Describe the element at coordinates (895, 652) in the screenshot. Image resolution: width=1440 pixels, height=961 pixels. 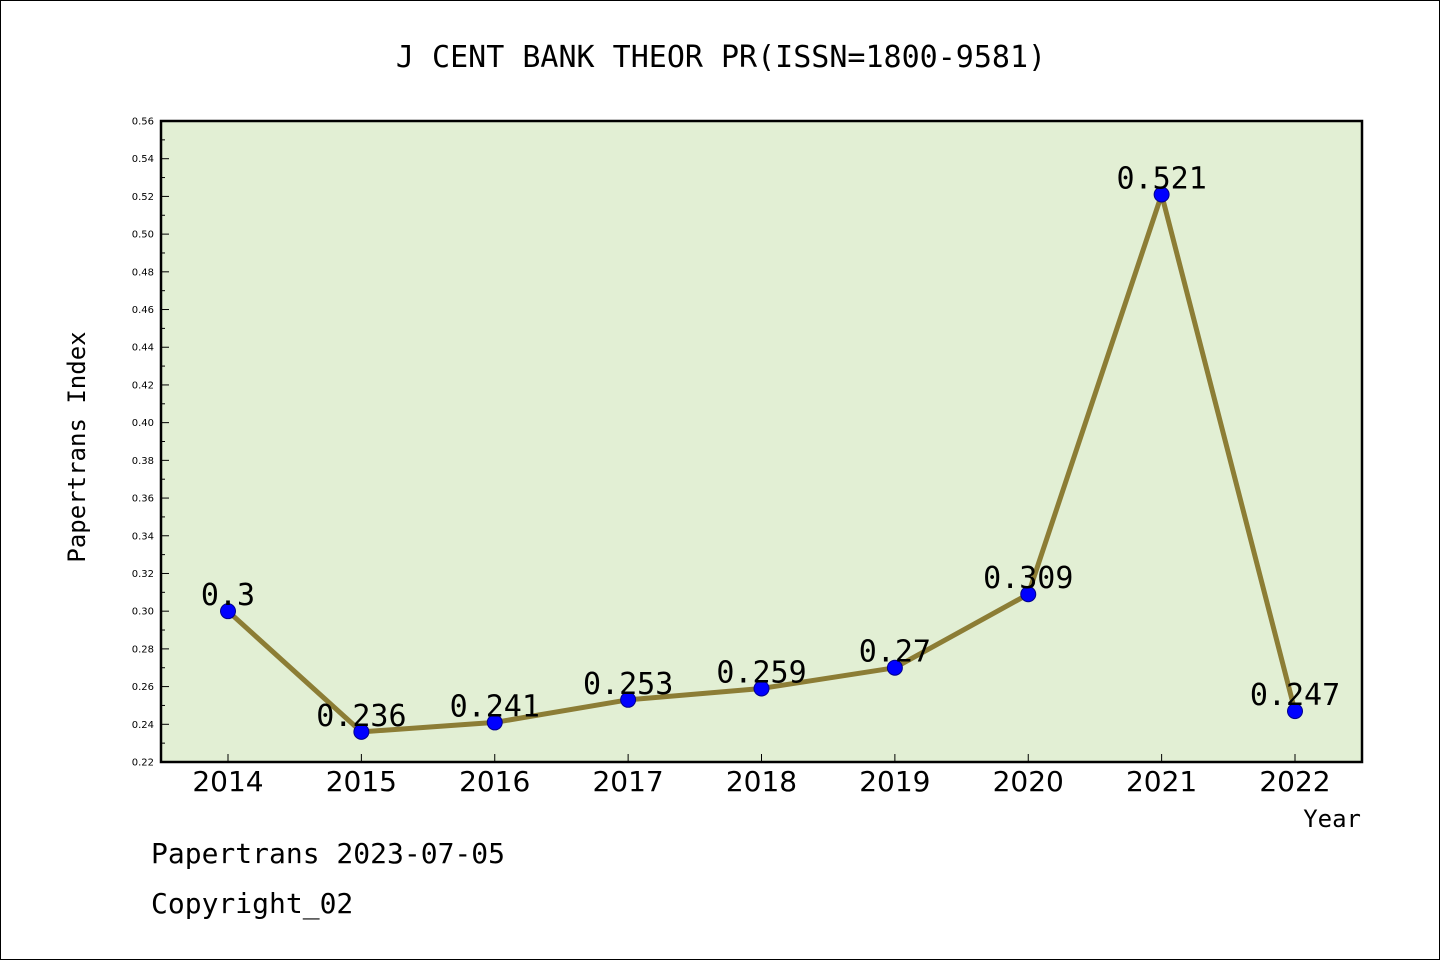
I see `data-label: 0.27` at that location.